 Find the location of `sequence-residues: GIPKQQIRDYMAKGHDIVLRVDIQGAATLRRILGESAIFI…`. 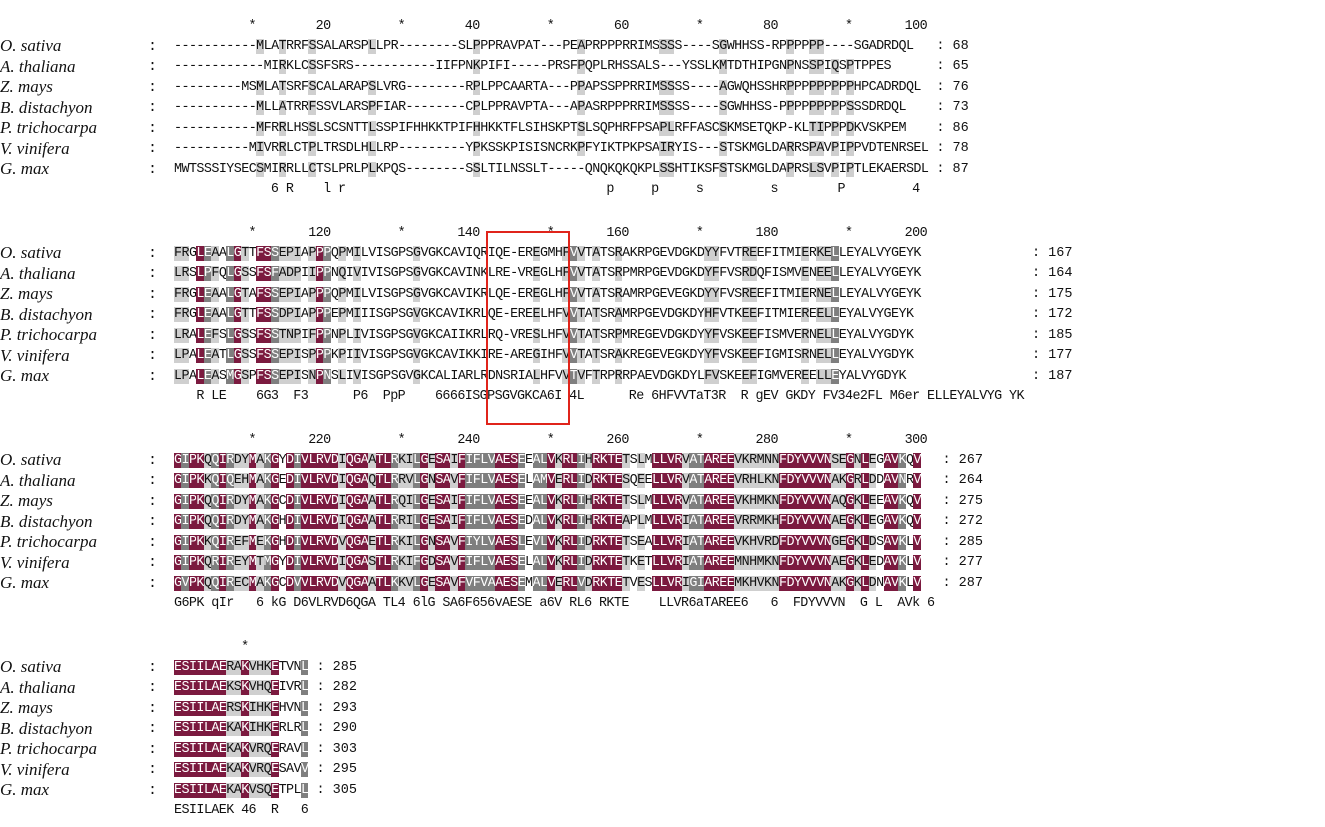

sequence-residues: GIPKQQIRDYMAKGHDIVLRVDIQGAATLRRILGESAIFI… is located at coordinates (547, 522).